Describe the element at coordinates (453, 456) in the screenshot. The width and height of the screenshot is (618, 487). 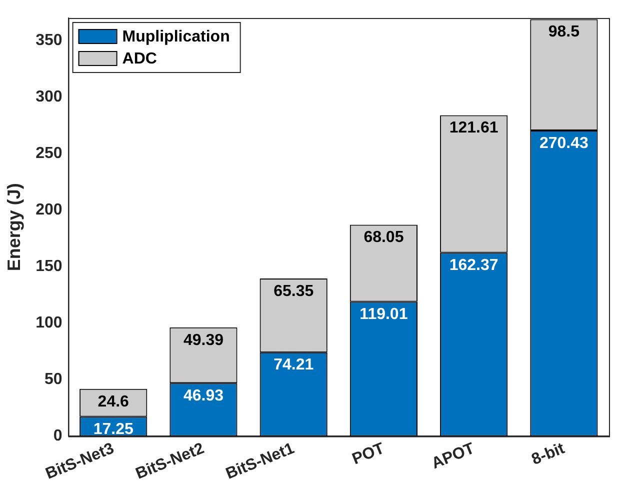
I see `x-tick-label: APOT` at that location.